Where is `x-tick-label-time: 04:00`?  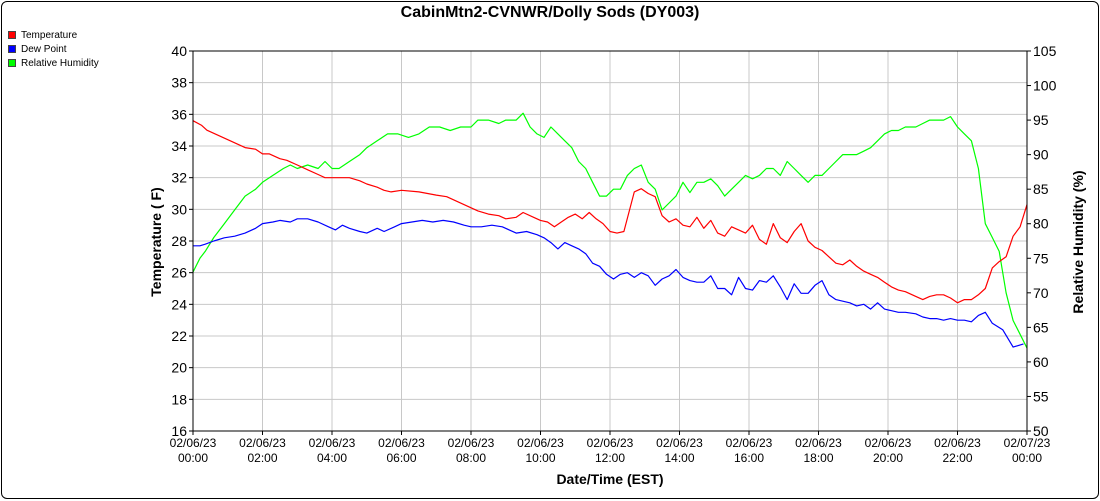
x-tick-label-time: 04:00 is located at coordinates (332, 458).